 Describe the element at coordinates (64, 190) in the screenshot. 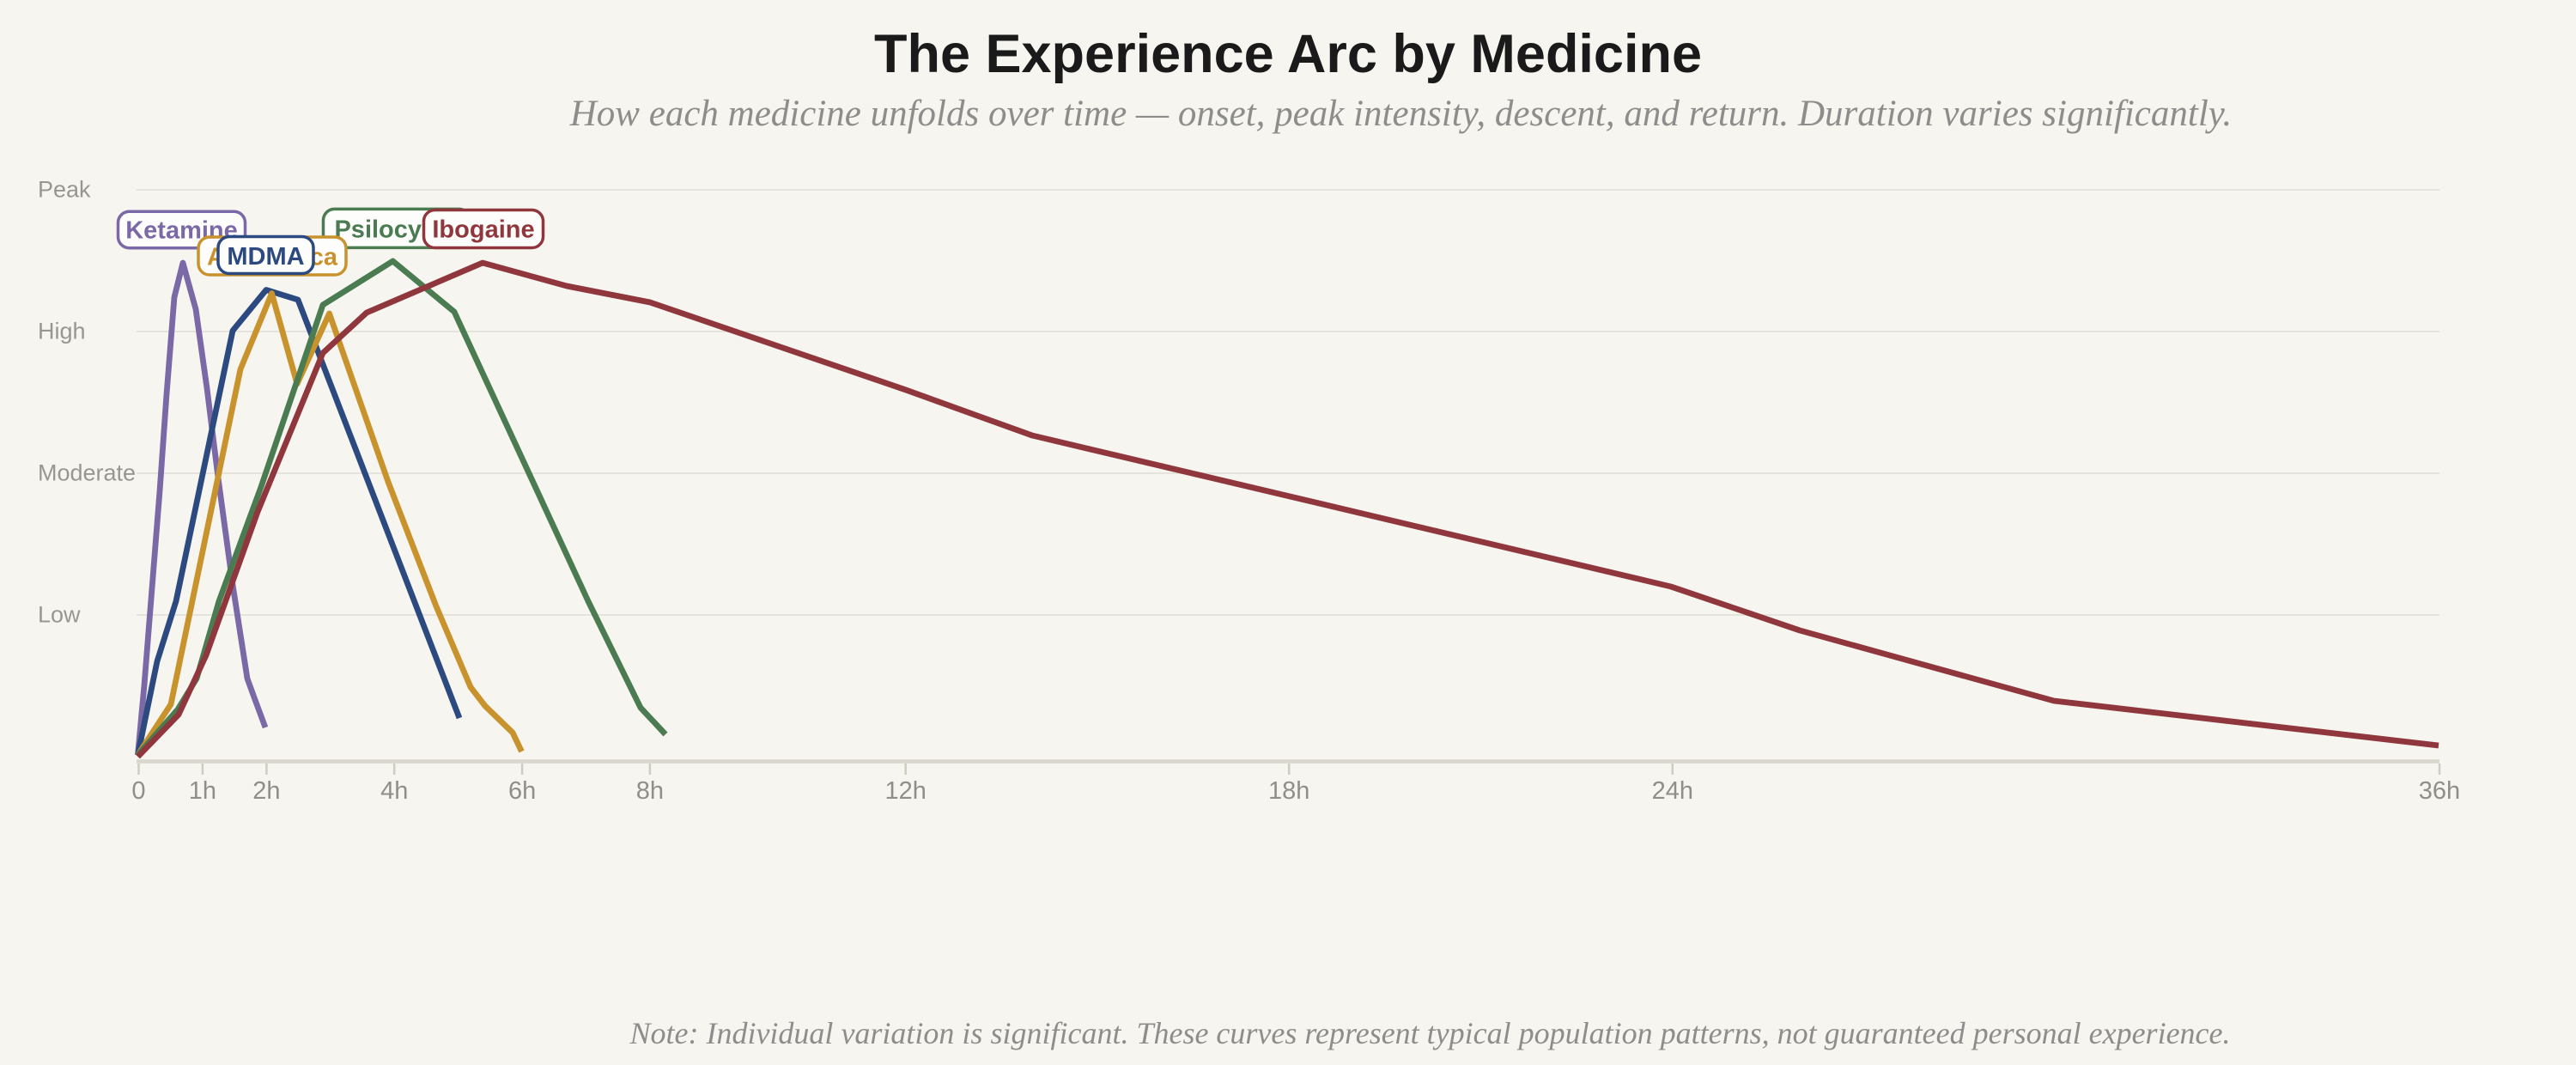

I see `svg-text: Peak` at that location.